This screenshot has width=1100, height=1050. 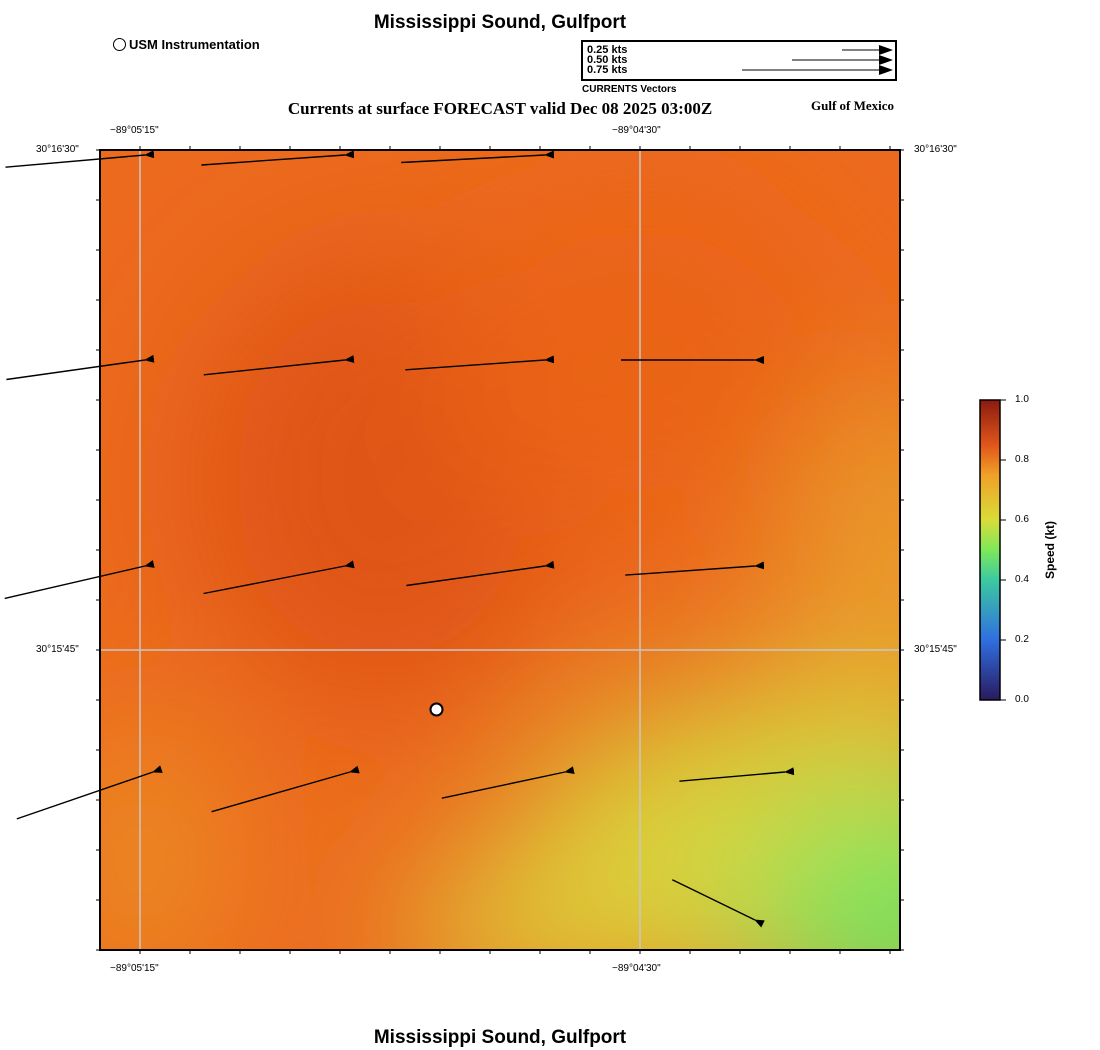 What do you see at coordinates (508, 782) in the screenshot?
I see `current-vector-r4c3` at bounding box center [508, 782].